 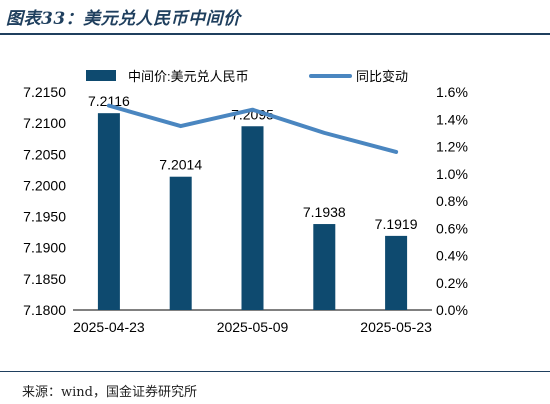 I want to click on y-left-tick-label: 7.2100, so click(x=44, y=123).